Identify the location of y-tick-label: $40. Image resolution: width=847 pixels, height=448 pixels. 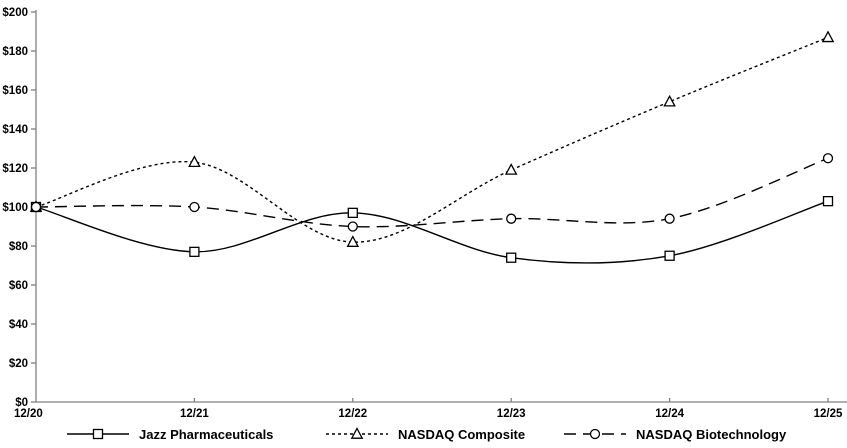
(18, 325).